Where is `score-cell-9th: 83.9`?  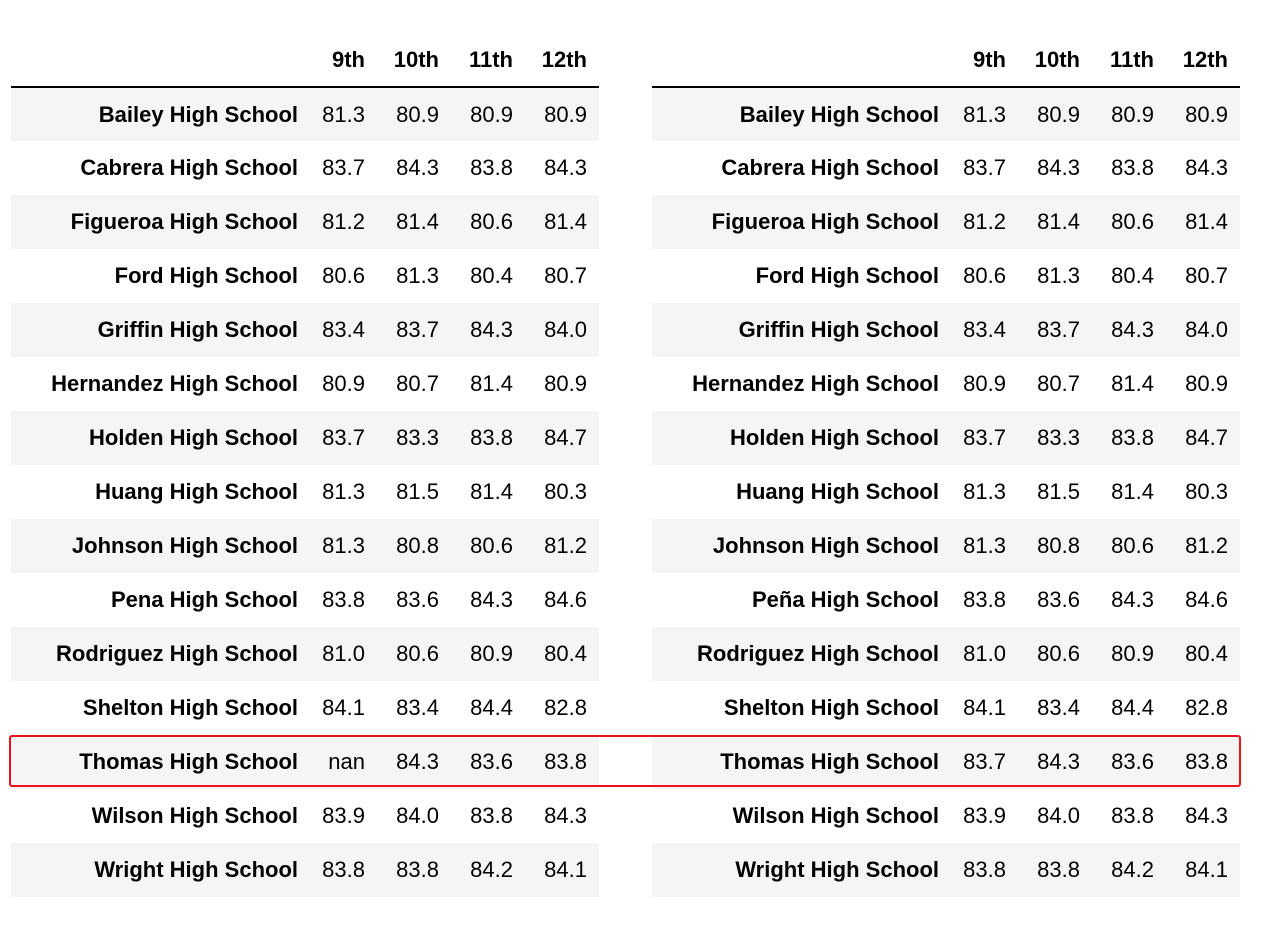 score-cell-9th: 83.9 is located at coordinates (984, 815).